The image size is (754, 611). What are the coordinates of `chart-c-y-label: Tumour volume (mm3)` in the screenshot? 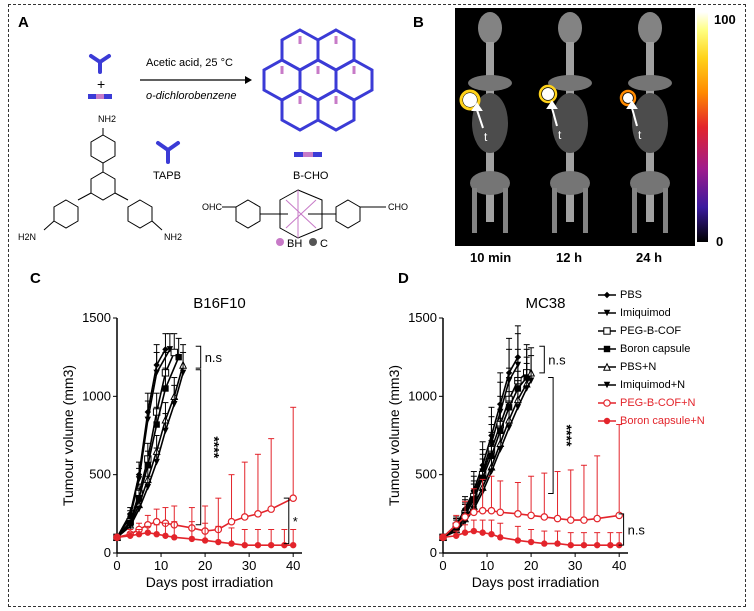 It's located at (68, 435).